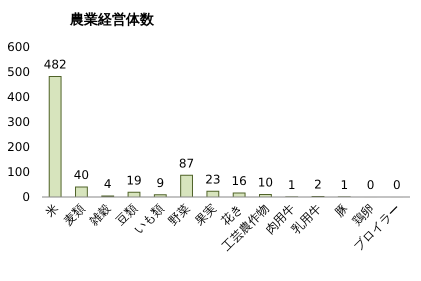 The width and height of the screenshot is (421, 281). What do you see at coordinates (26, 197) in the screenshot?
I see `y-tick-label: 0` at bounding box center [26, 197].